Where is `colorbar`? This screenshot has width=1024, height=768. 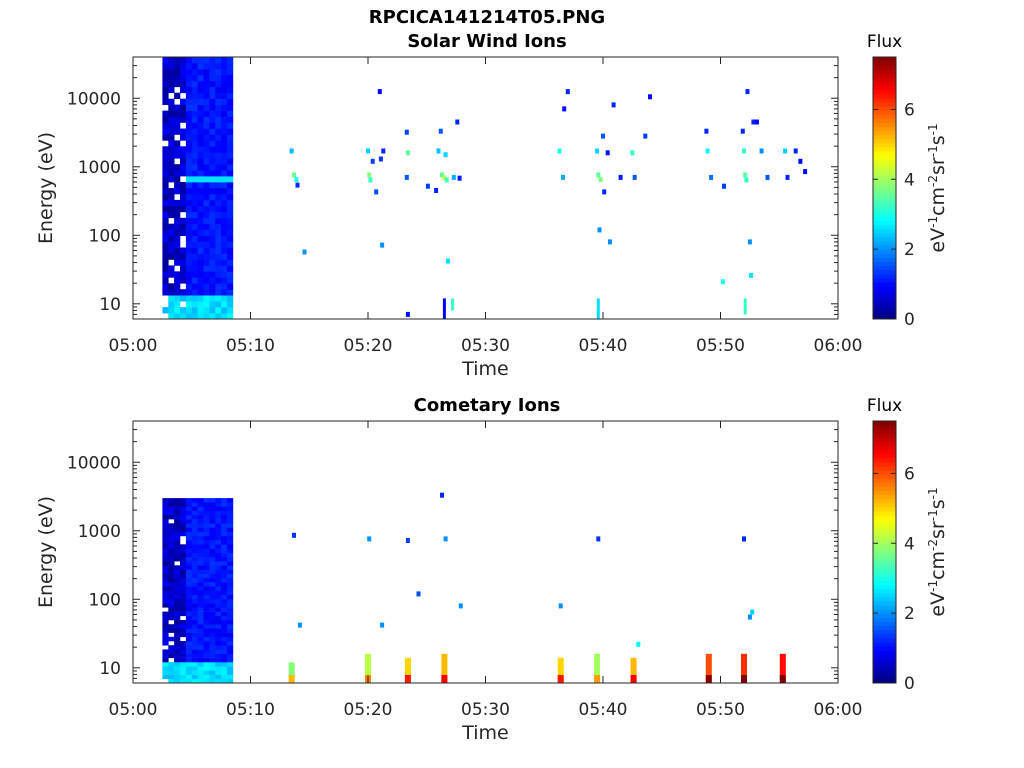 colorbar is located at coordinates (884, 552).